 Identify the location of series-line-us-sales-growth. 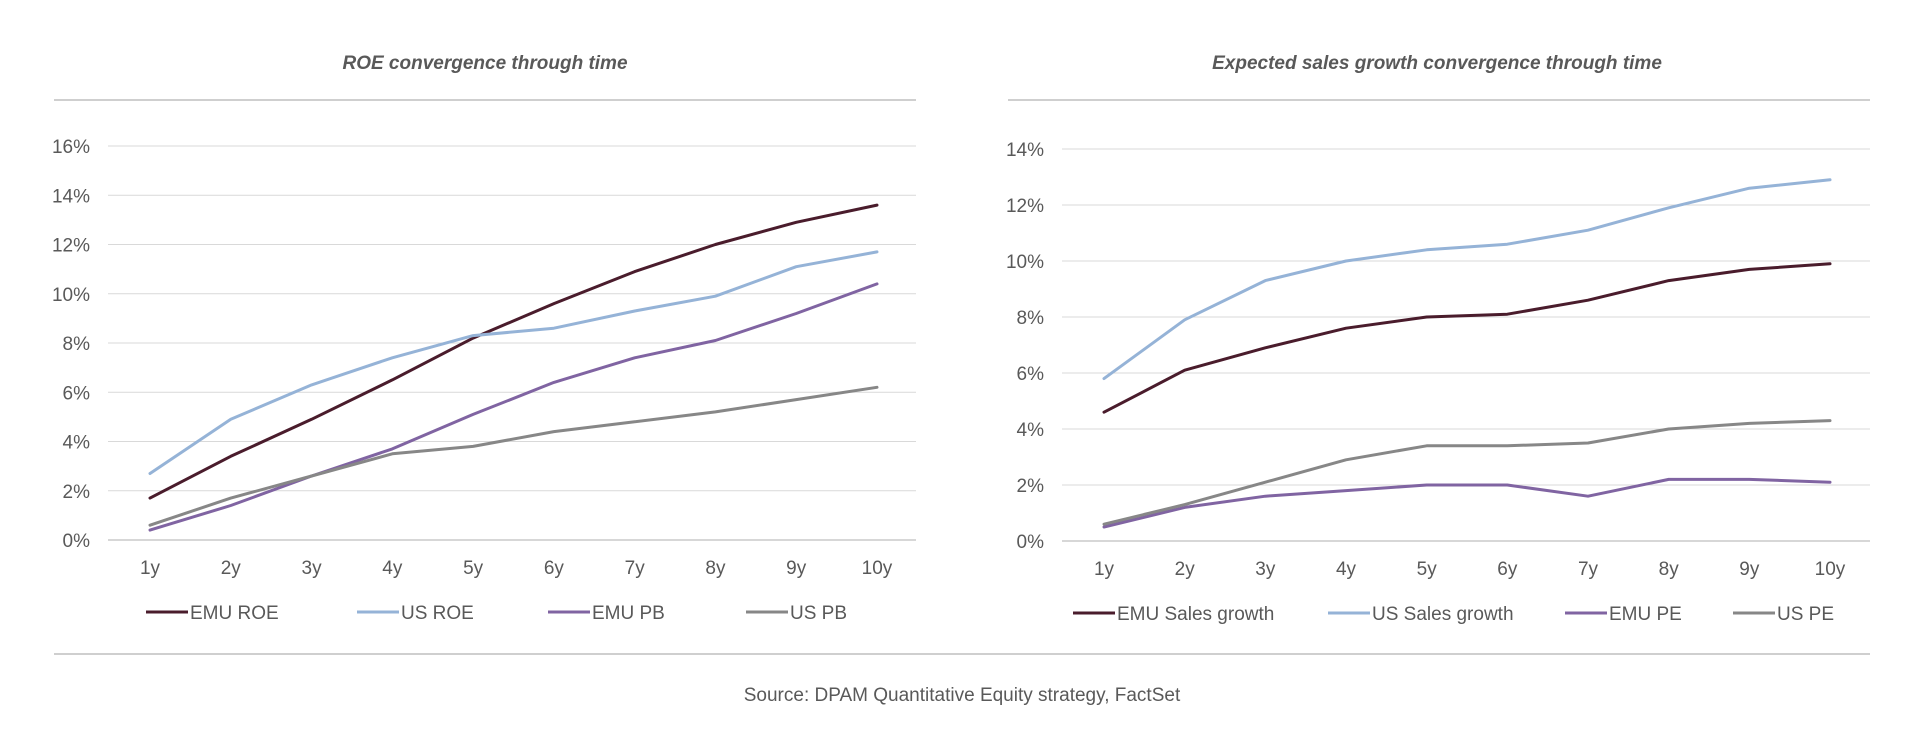
(1467, 279).